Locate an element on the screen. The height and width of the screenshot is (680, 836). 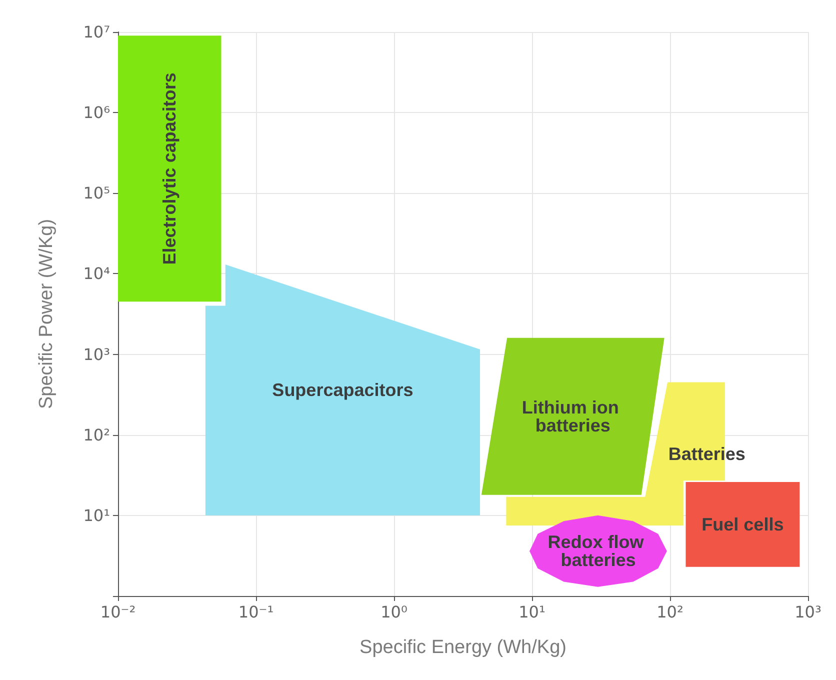
y-tick-label: 10² is located at coordinates (96, 434).